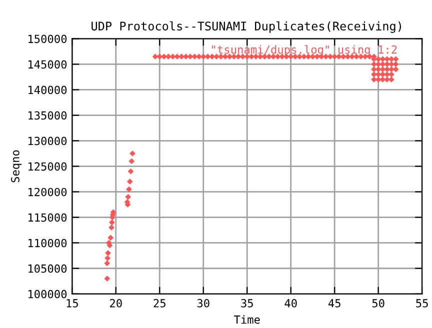  Describe the element at coordinates (47, 268) in the screenshot. I see `y-tick-label: 105000` at that location.